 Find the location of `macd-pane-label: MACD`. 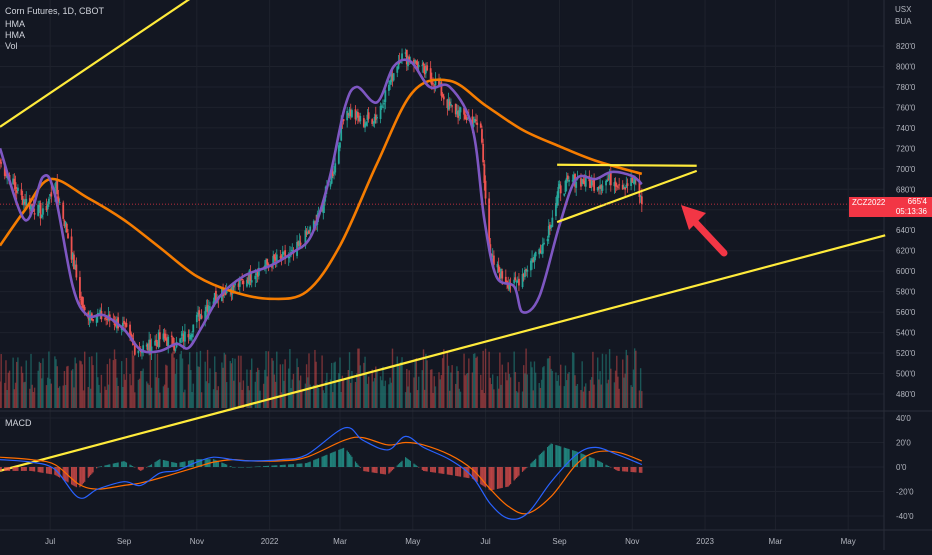

macd-pane-label: MACD is located at coordinates (18, 423).